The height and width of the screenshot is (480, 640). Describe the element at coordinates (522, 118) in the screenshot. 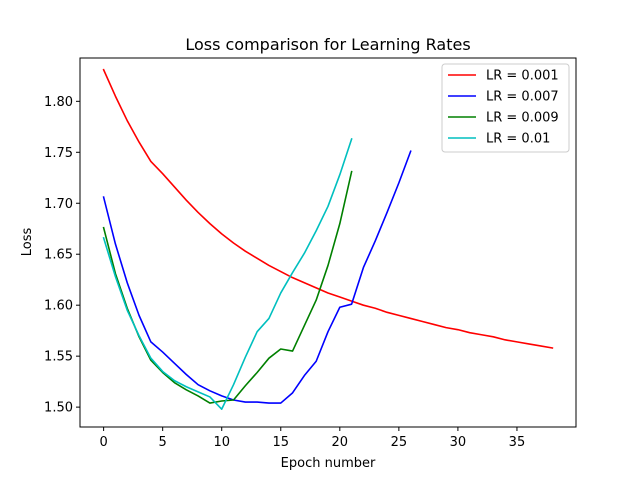

I see `legend-label: LR = 0.009` at that location.